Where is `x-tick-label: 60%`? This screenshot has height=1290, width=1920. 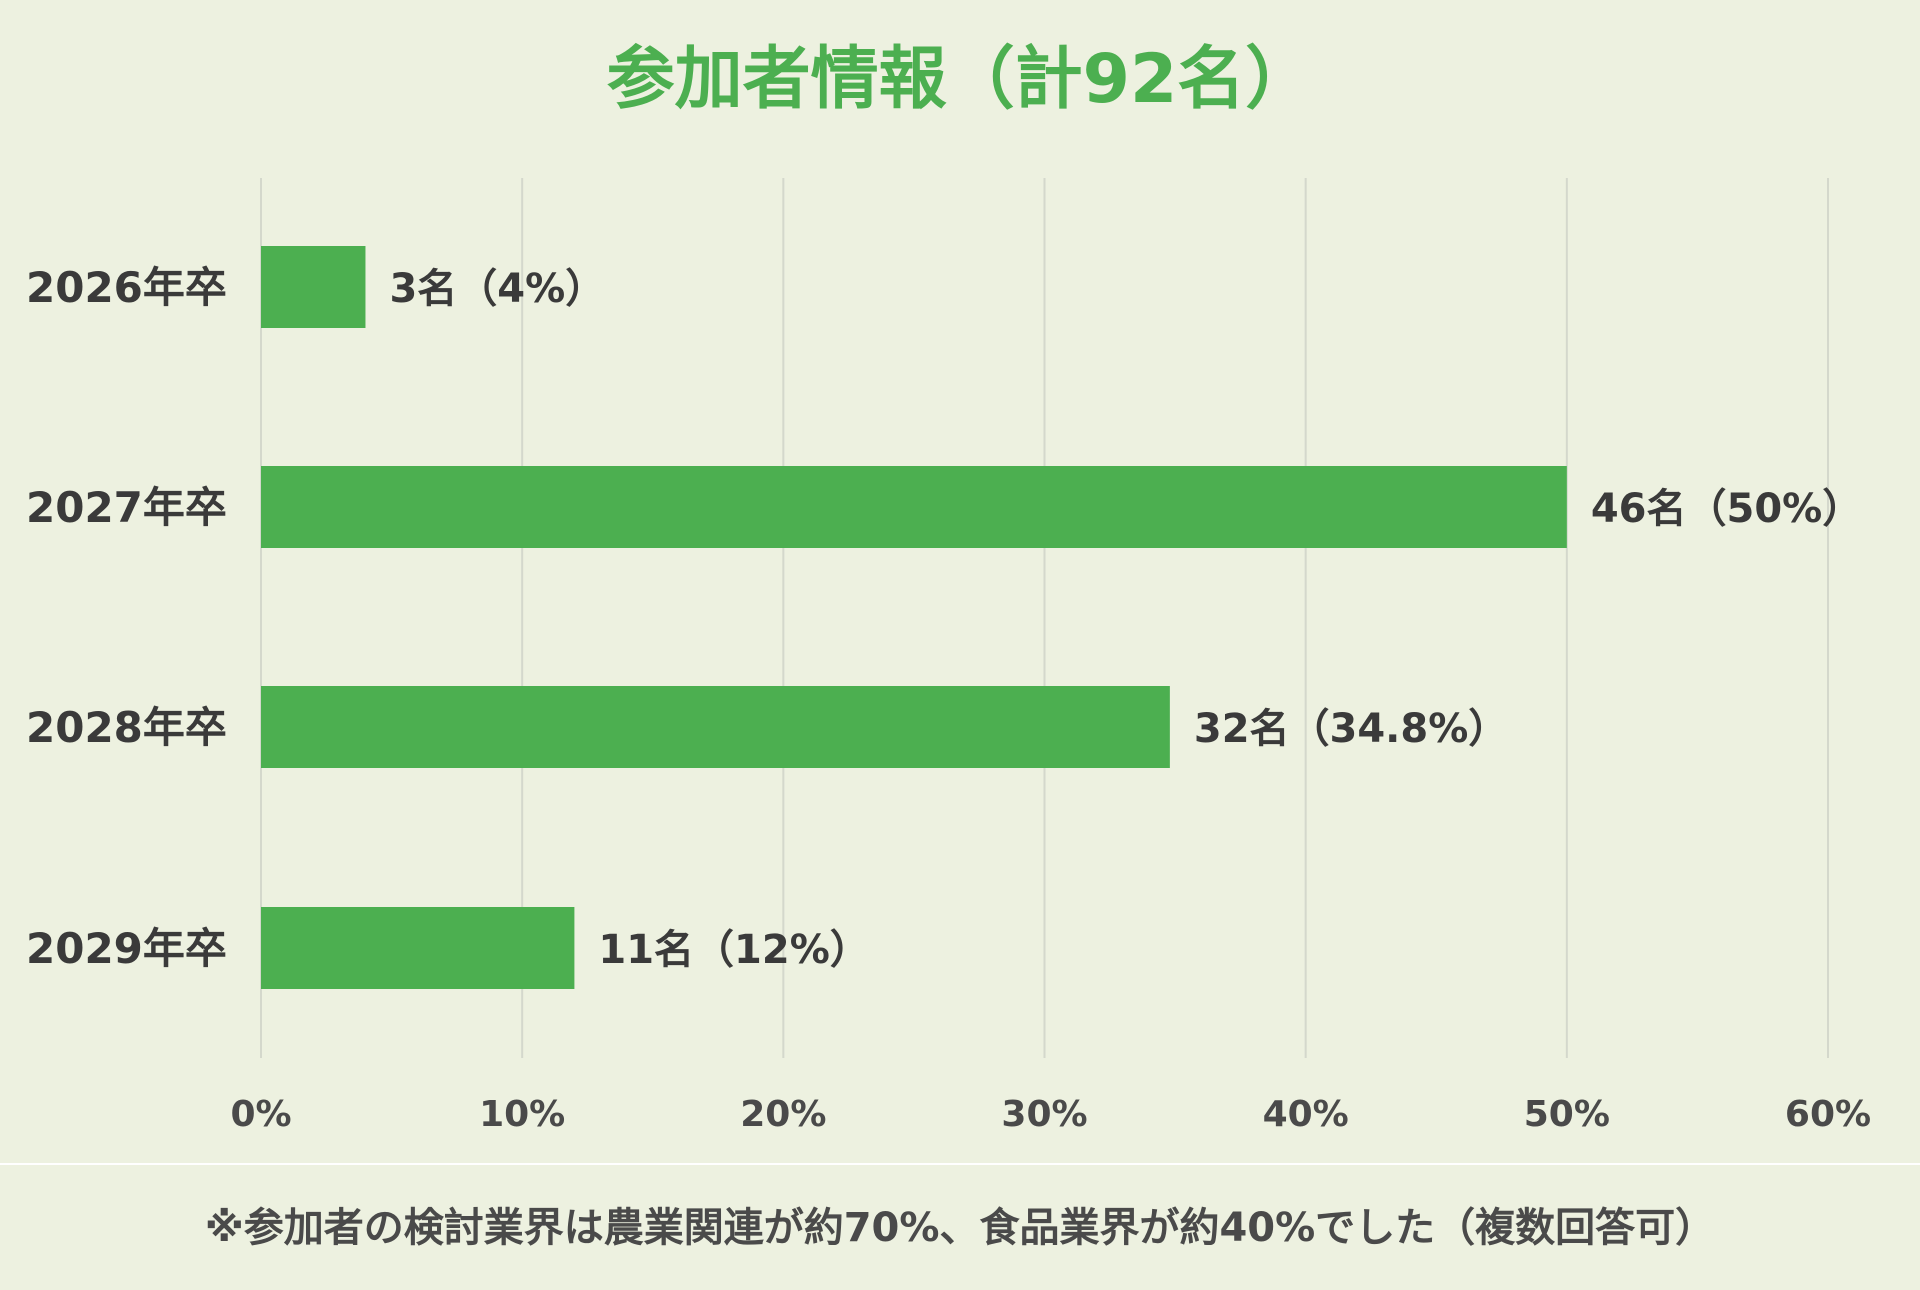
x-tick-label: 60% is located at coordinates (1828, 1114).